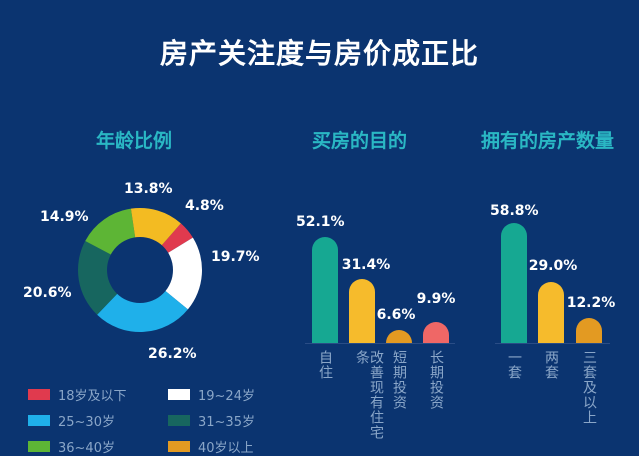 The width and height of the screenshot is (639, 456). Describe the element at coordinates (148, 189) in the screenshot. I see `donut-label-13-8: 13.8%` at that location.